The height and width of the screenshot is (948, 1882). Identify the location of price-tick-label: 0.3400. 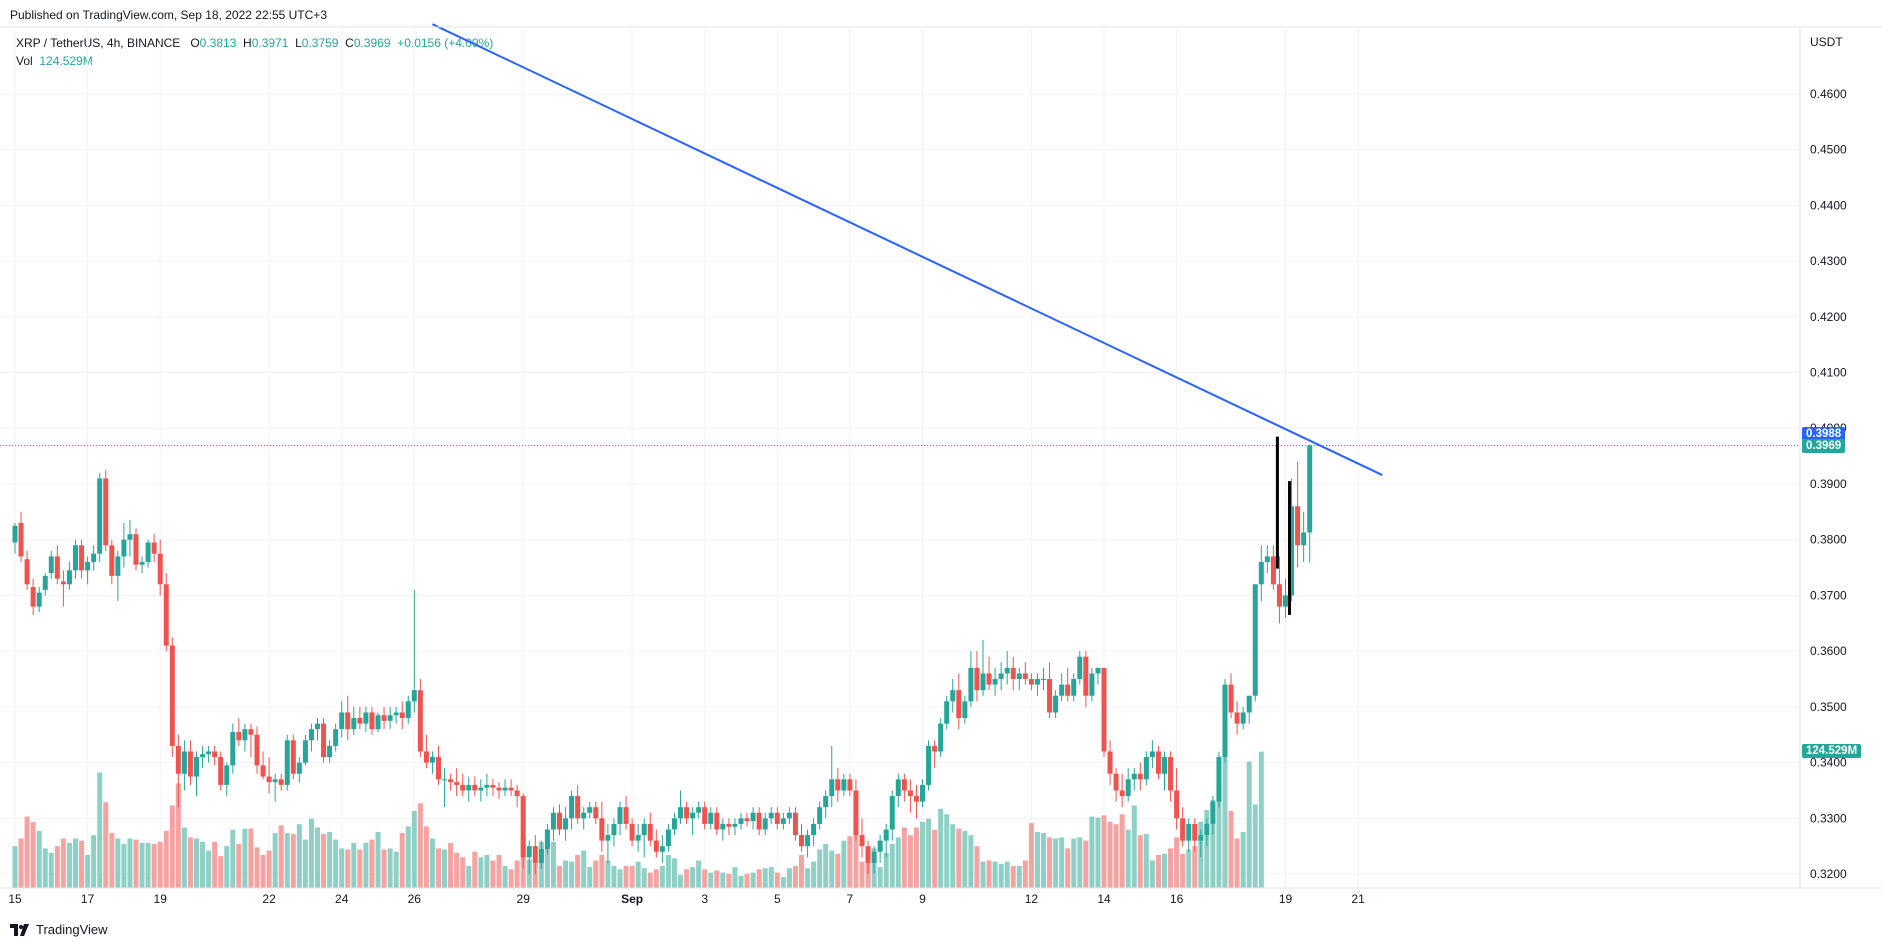
(1828, 763).